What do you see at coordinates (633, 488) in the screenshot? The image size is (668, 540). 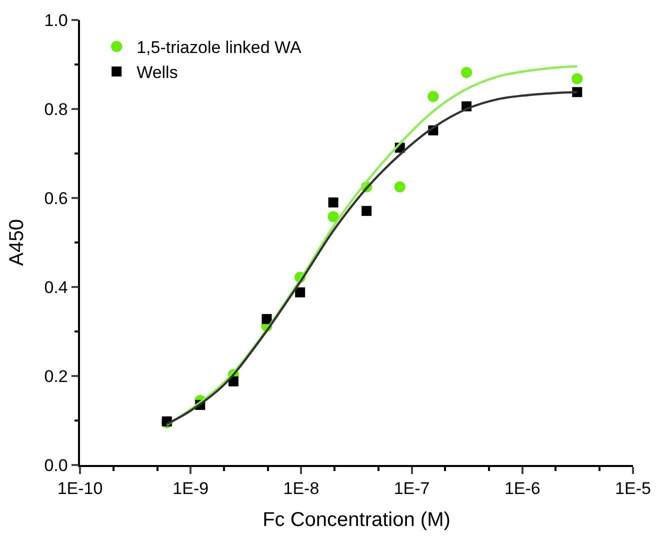 I see `x-tick-label: 1E-5` at bounding box center [633, 488].